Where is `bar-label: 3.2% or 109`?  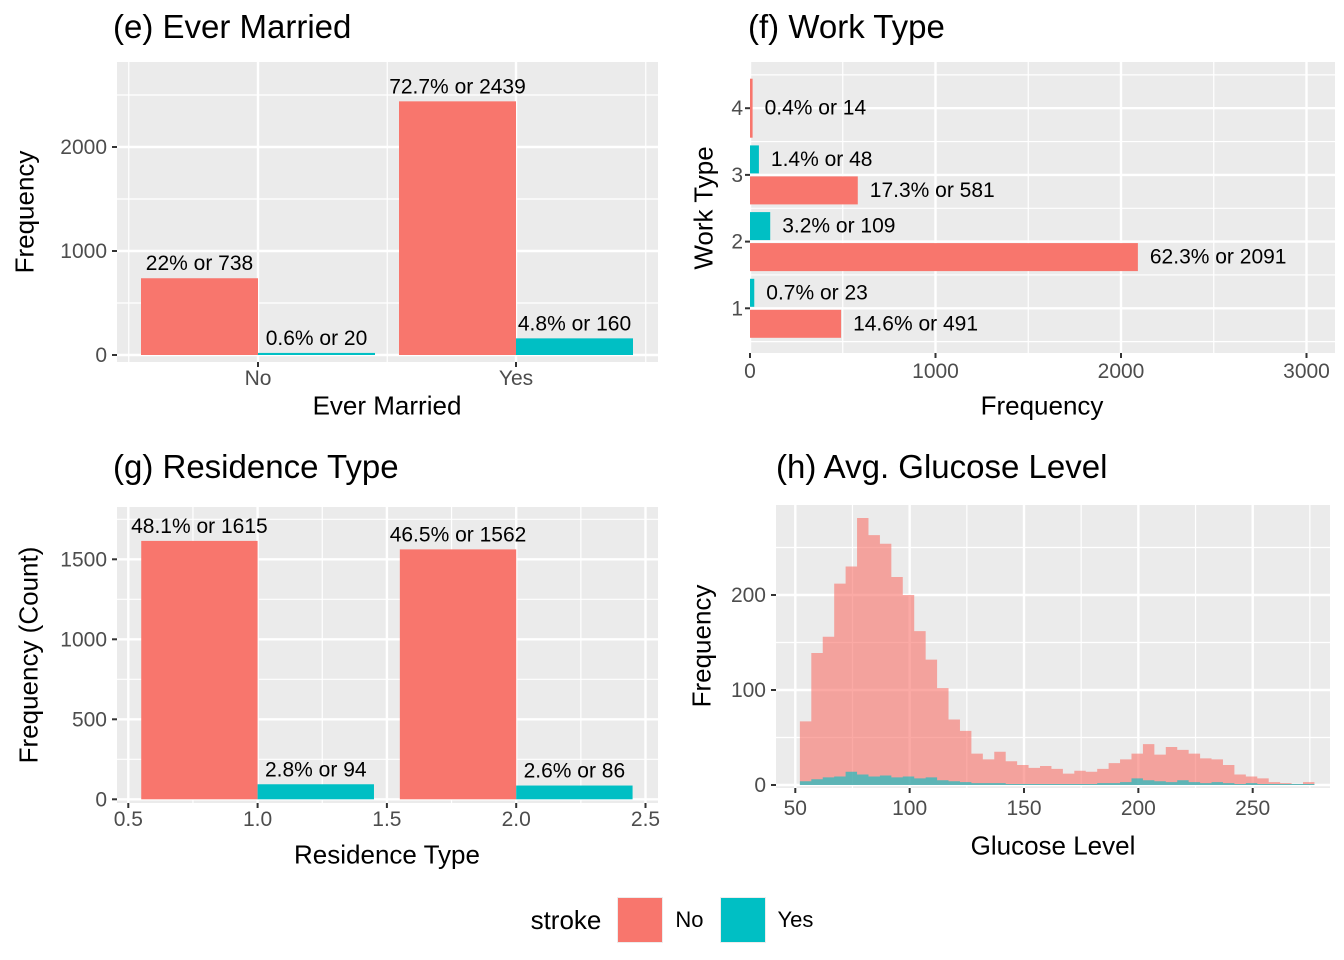 bar-label: 3.2% or 109 is located at coordinates (838, 226).